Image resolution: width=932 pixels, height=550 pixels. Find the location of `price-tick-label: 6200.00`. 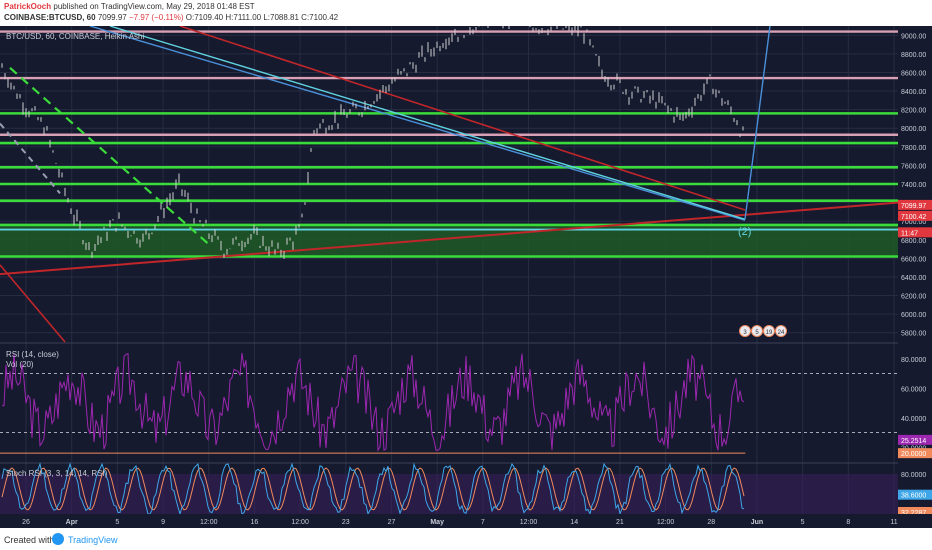

price-tick-label: 6200.00 is located at coordinates (913, 297).